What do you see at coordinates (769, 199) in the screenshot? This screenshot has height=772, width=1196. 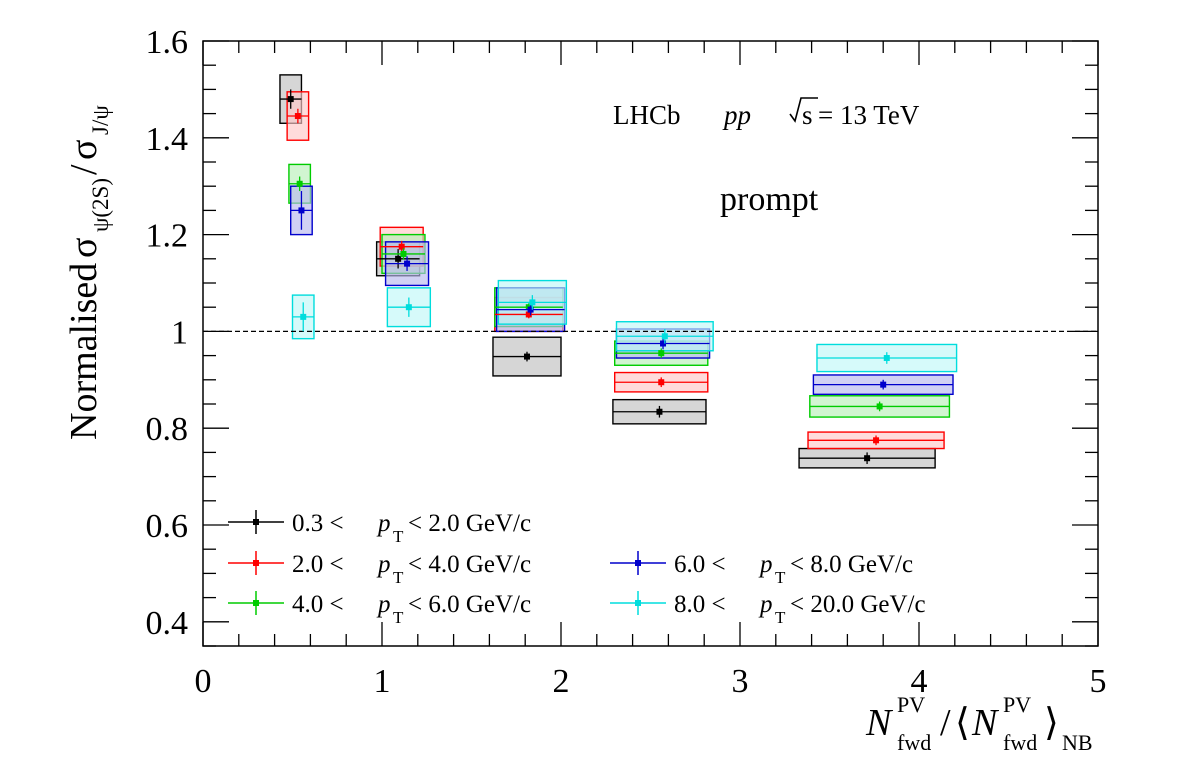 I see `annotation-prompt: prompt` at bounding box center [769, 199].